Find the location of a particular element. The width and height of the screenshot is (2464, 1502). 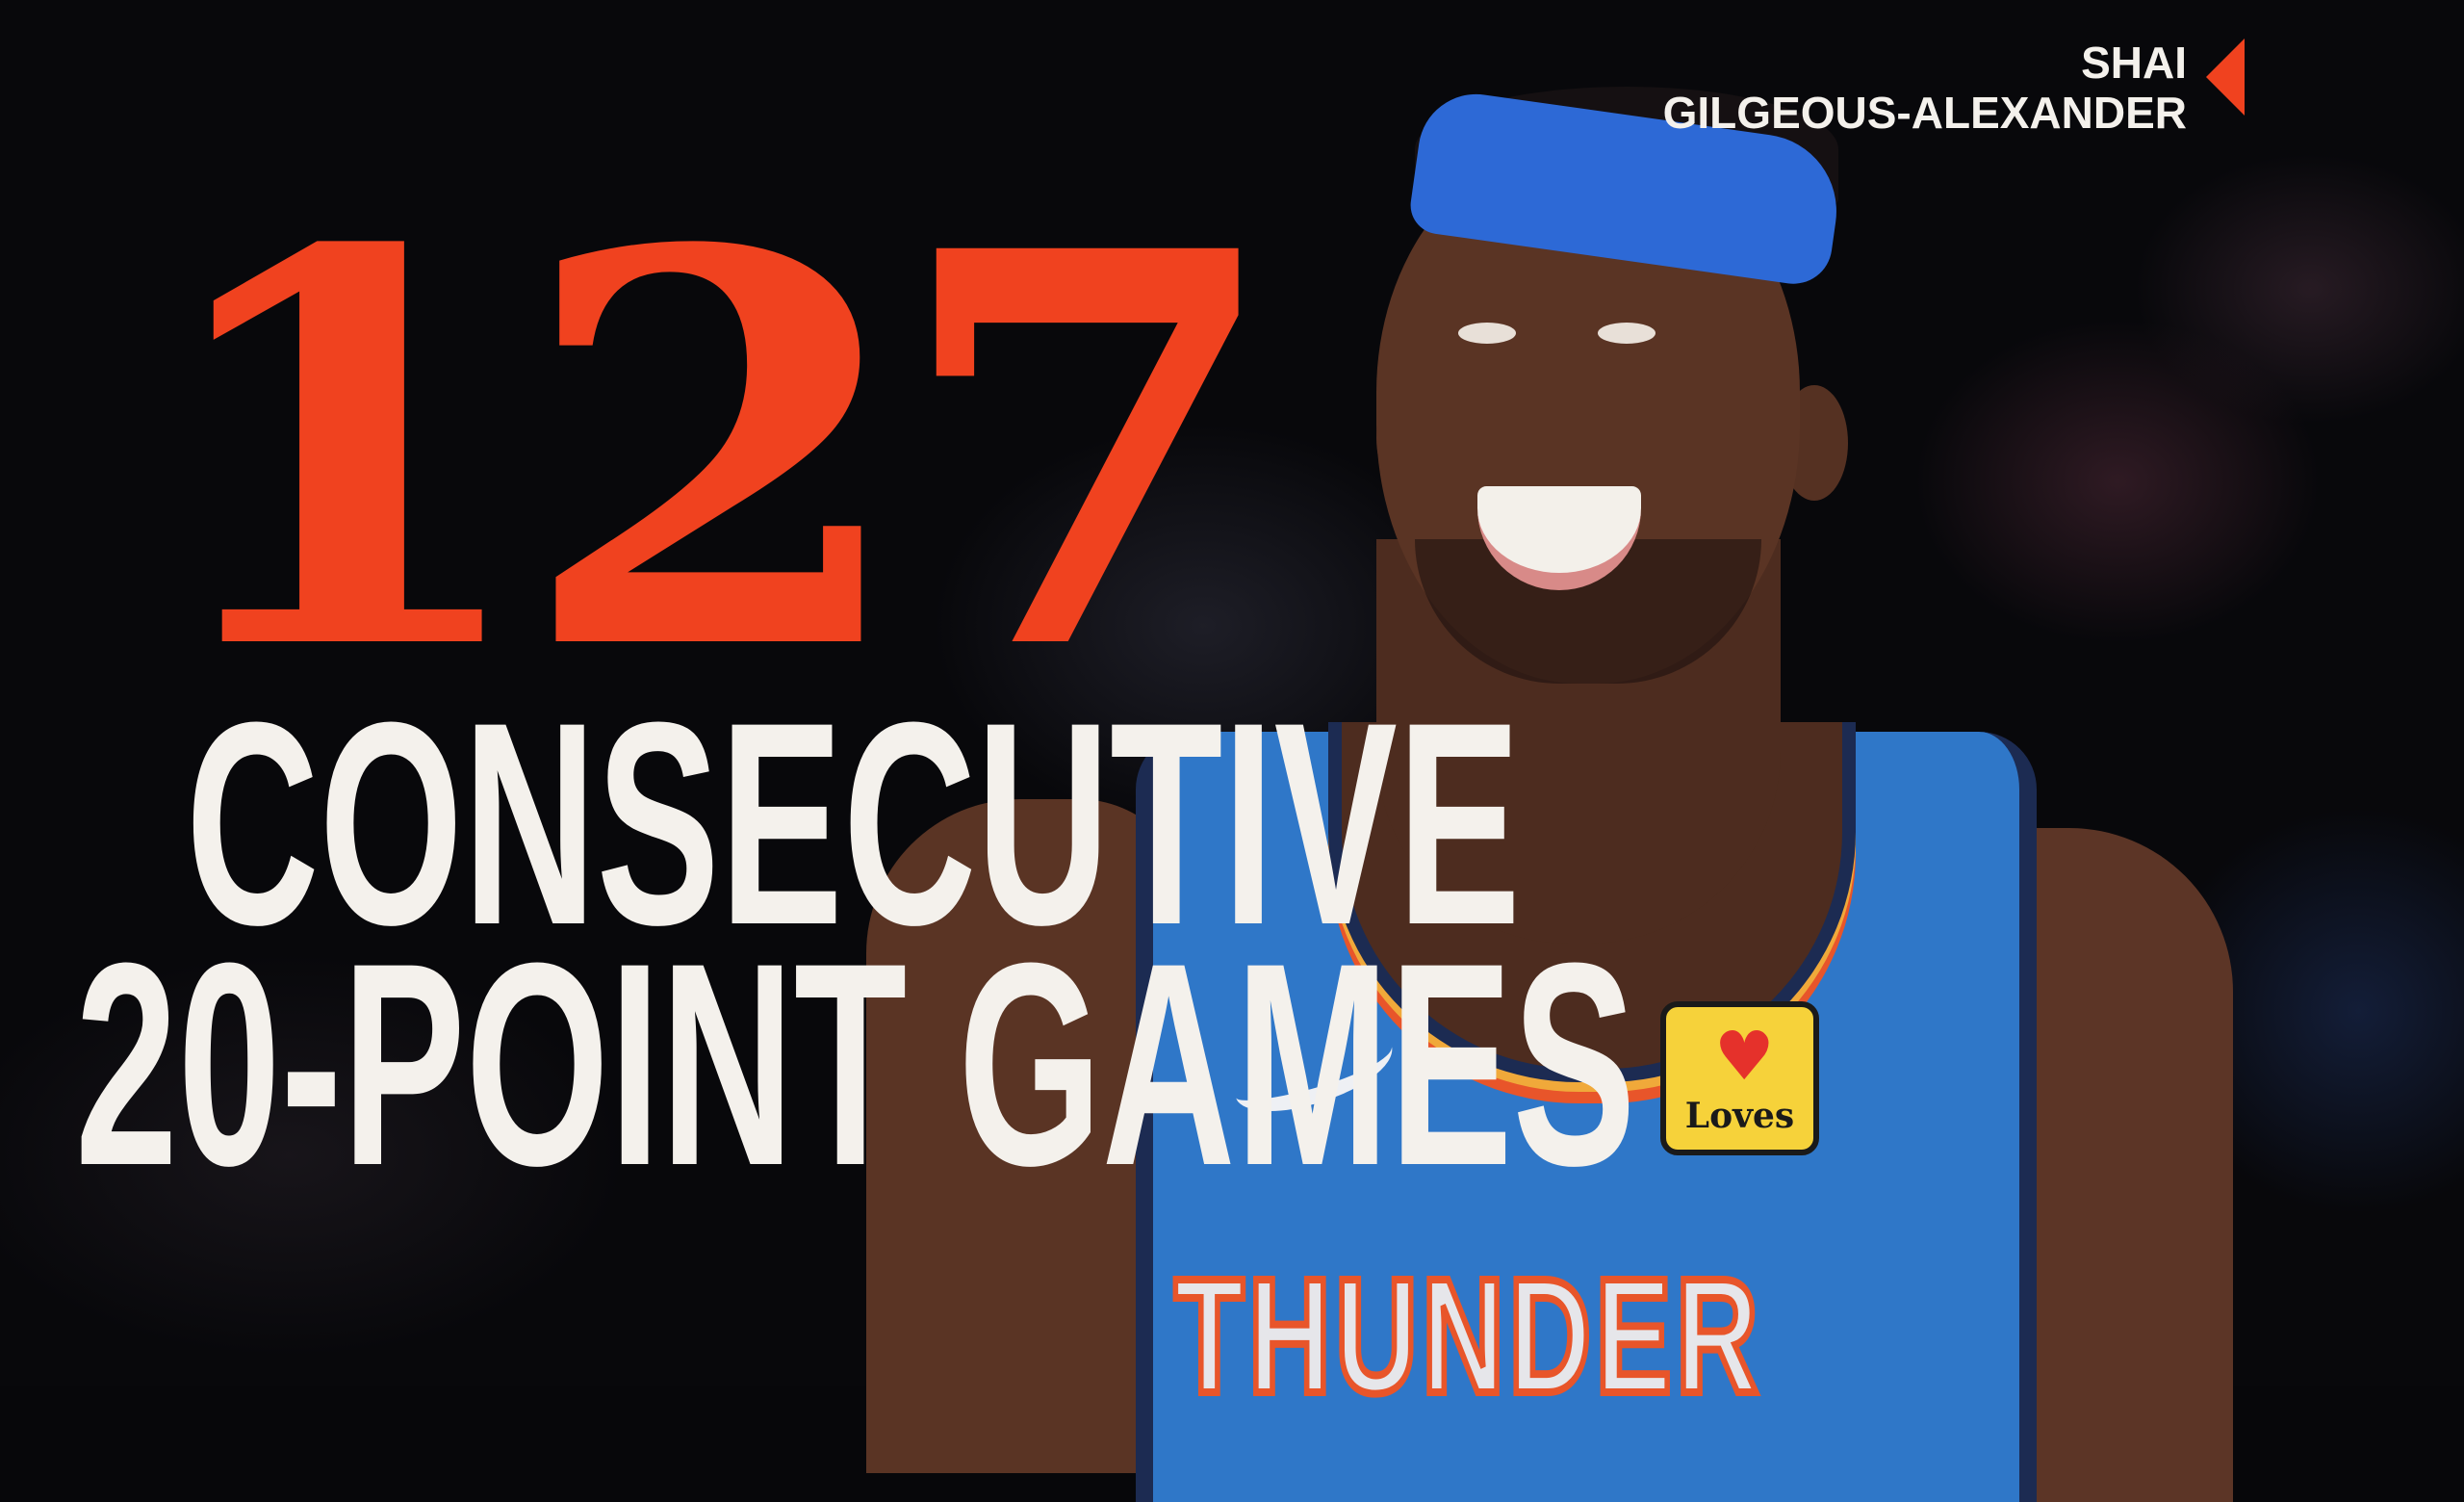

heart-icon: ♥ is located at coordinates (1744, 1056).